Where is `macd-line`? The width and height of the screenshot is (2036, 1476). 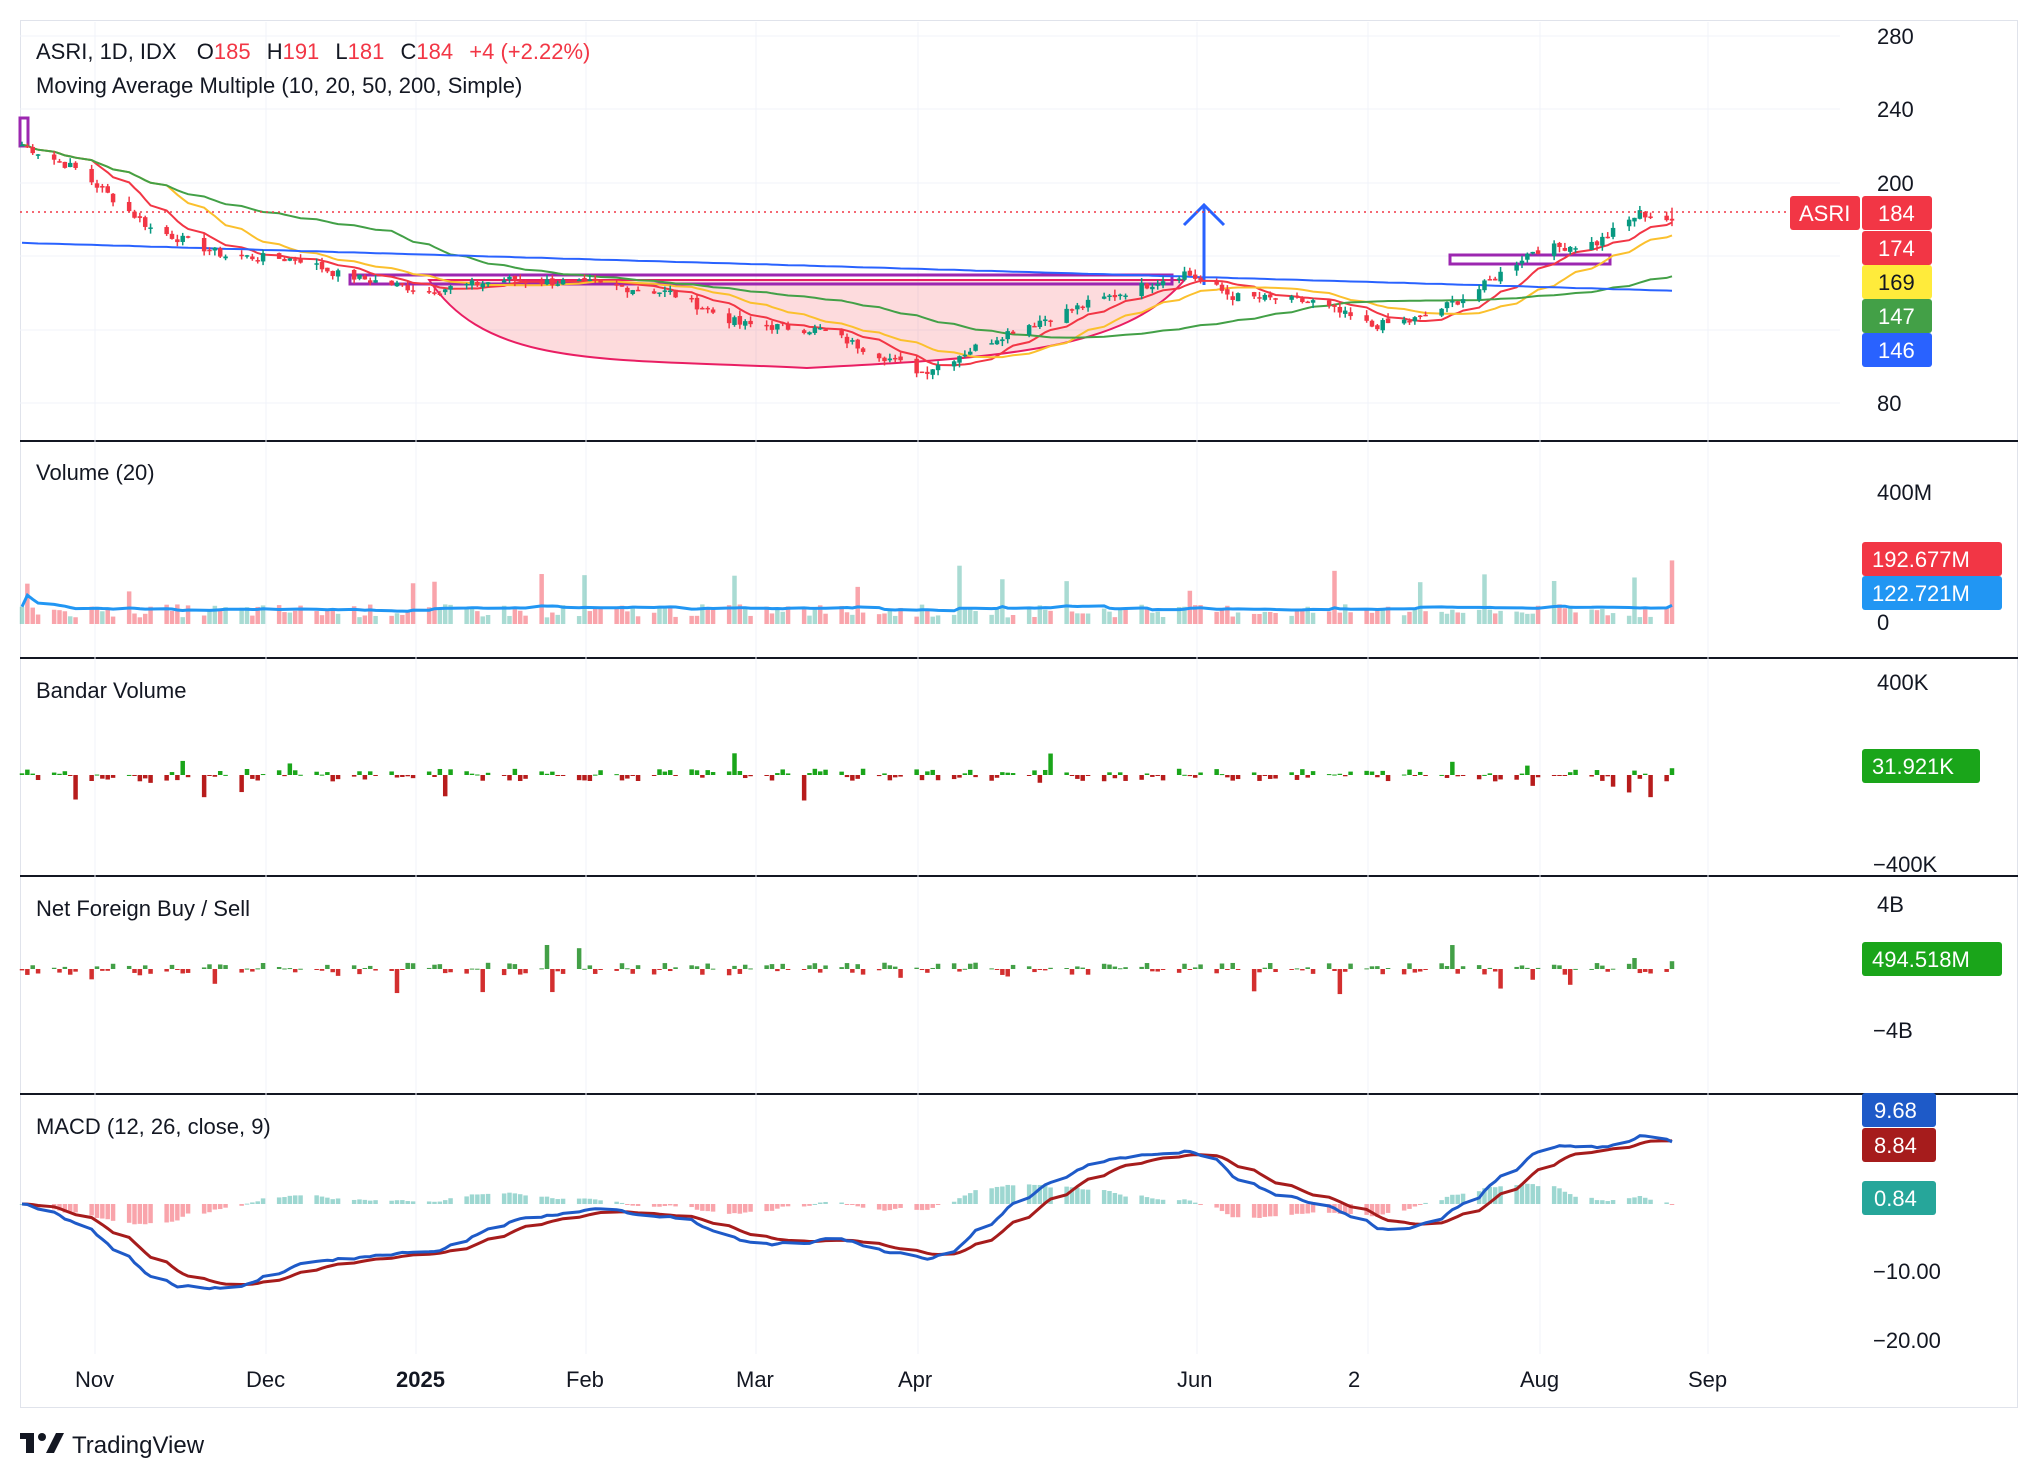 macd-line is located at coordinates (847, 1212).